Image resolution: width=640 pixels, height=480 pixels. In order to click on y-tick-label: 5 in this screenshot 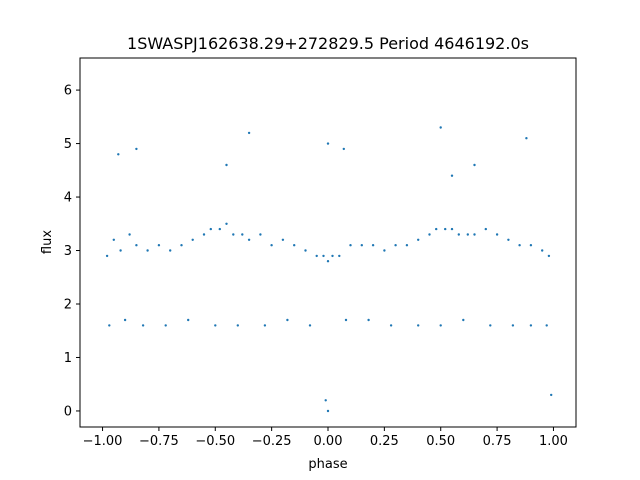, I will do `click(68, 144)`.